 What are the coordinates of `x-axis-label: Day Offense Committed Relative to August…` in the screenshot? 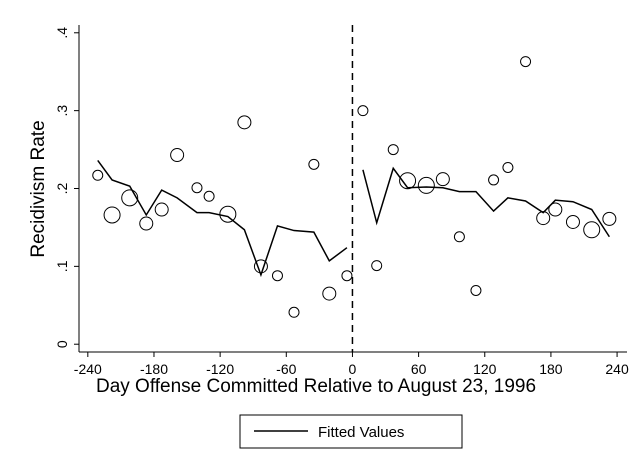 It's located at (316, 386).